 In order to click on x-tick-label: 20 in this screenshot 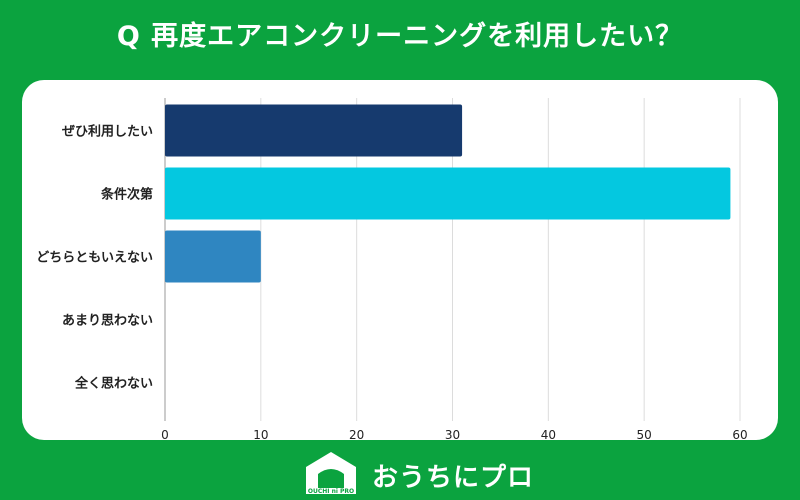, I will do `click(356, 434)`.